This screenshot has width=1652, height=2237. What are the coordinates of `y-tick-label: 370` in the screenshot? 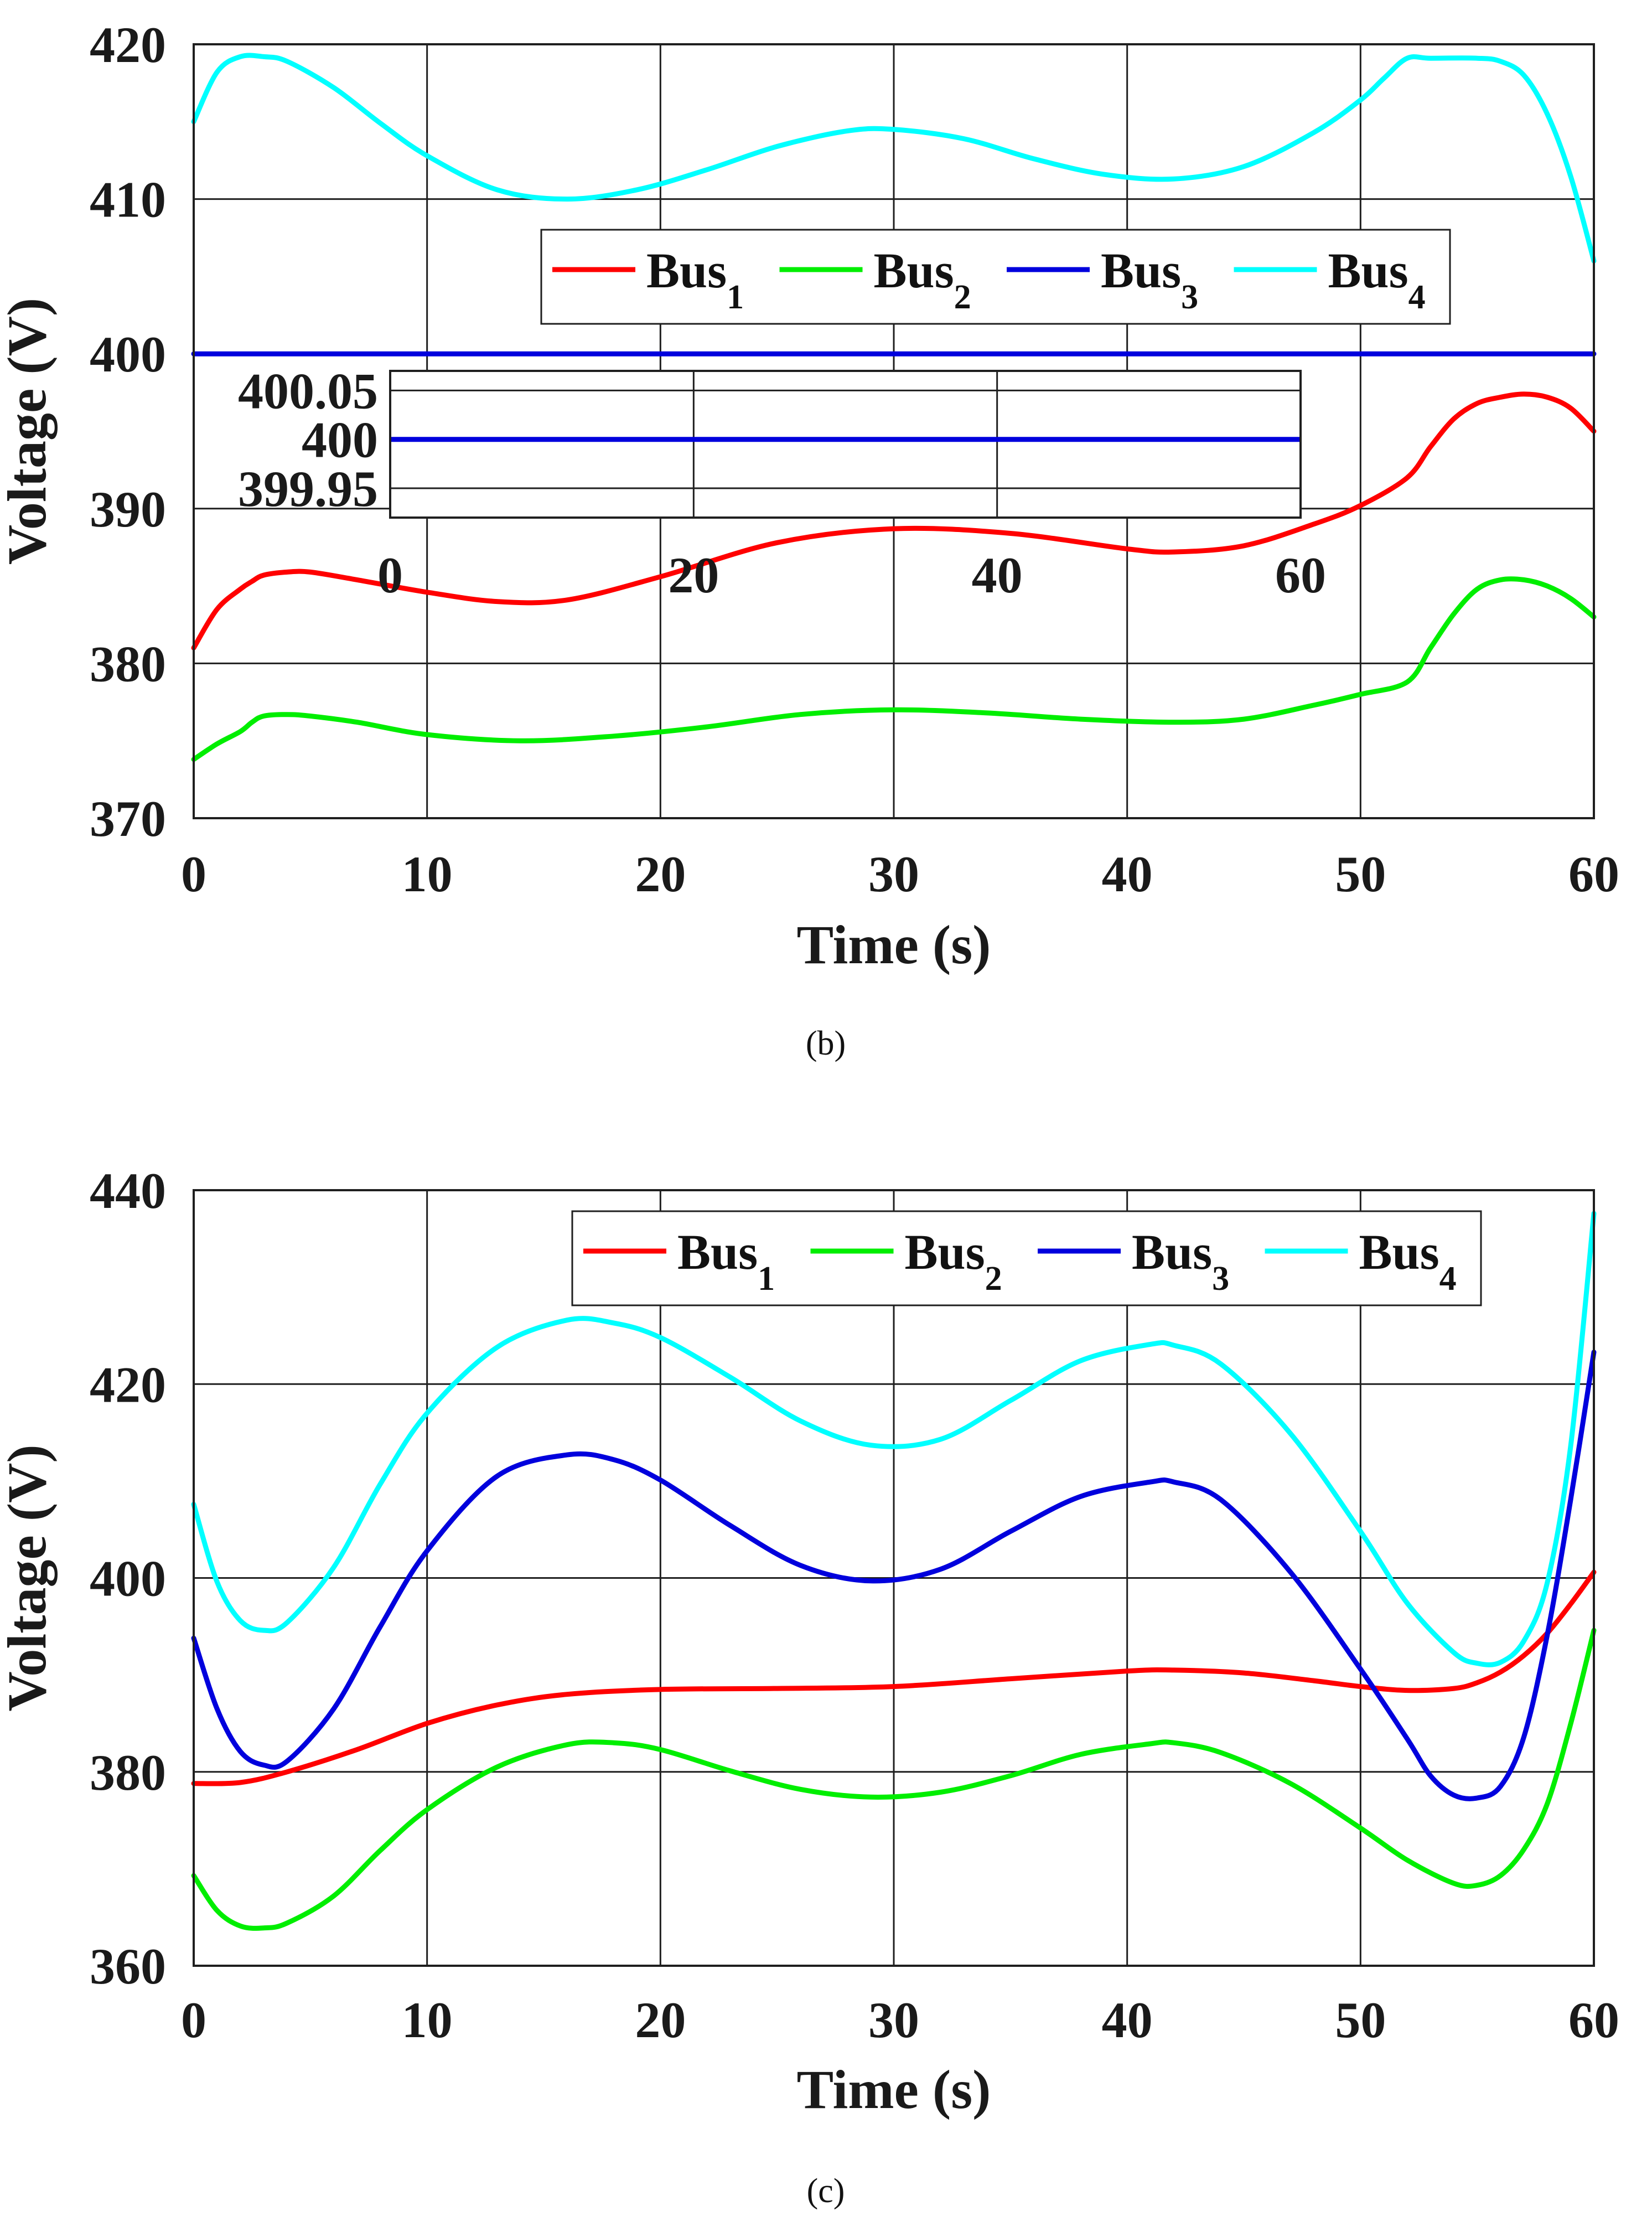 It's located at (128, 819).